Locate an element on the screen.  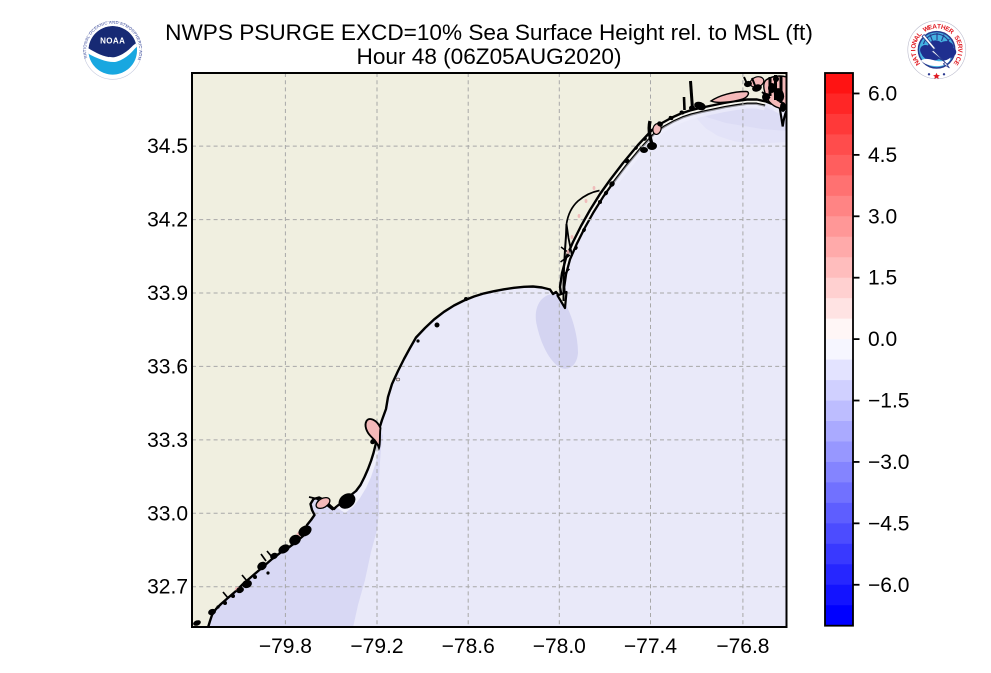
svg-text: −1.5 is located at coordinates (888, 401).